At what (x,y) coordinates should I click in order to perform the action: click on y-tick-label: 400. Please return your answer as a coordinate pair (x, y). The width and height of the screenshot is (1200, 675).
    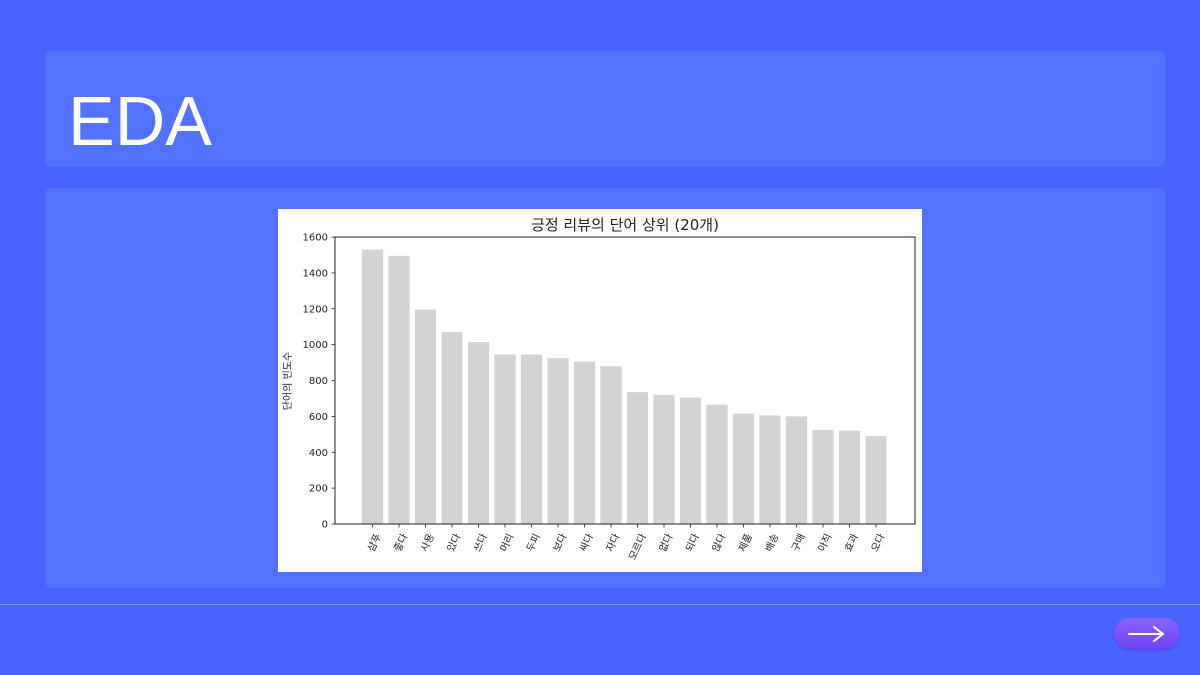
    Looking at the image, I should click on (318, 453).